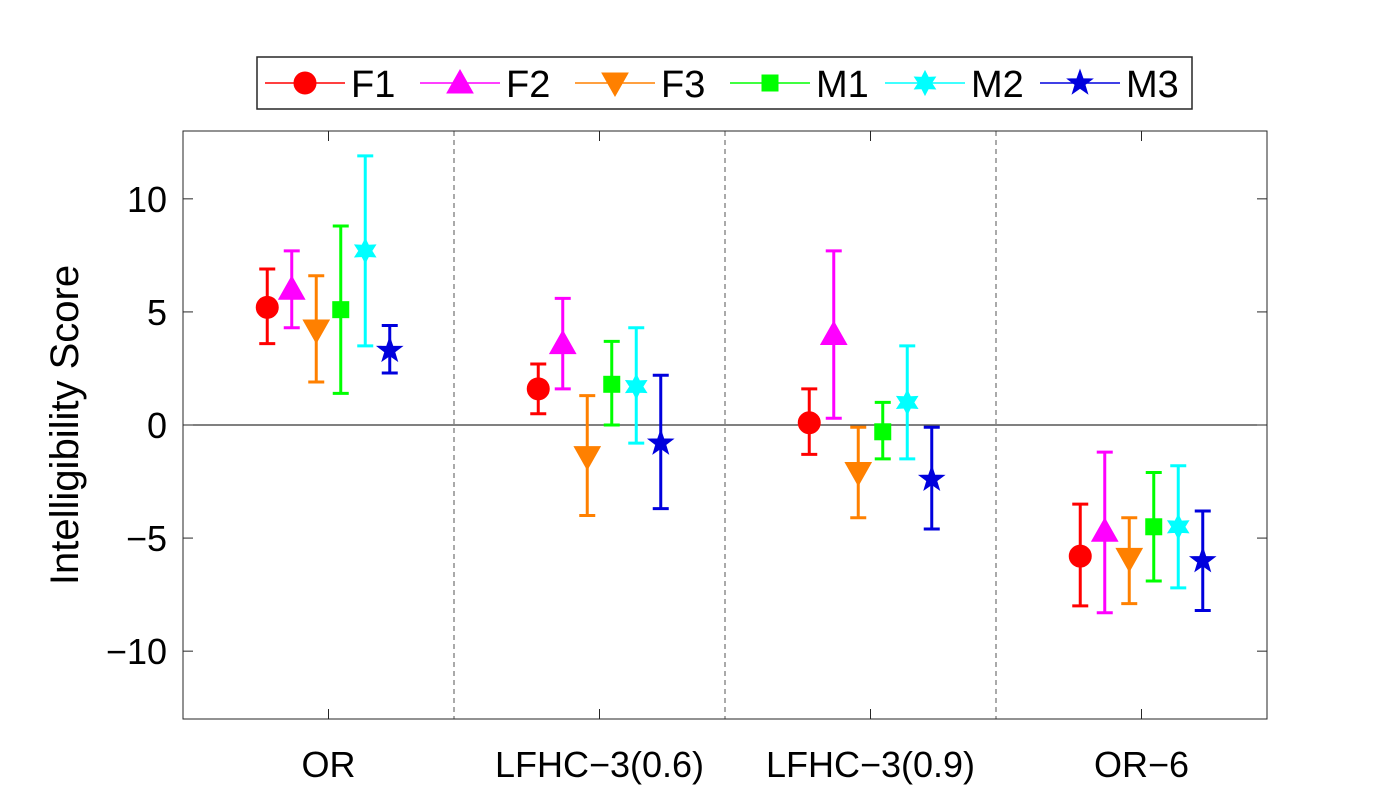 The width and height of the screenshot is (1400, 800). Describe the element at coordinates (599, 764) in the screenshot. I see `x-tick-label: LFHC−3(0.6)` at that location.